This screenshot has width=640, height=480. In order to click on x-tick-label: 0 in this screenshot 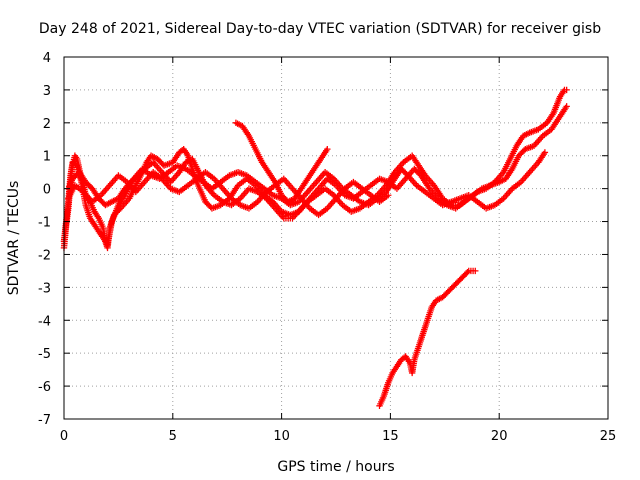, I will do `click(64, 436)`.